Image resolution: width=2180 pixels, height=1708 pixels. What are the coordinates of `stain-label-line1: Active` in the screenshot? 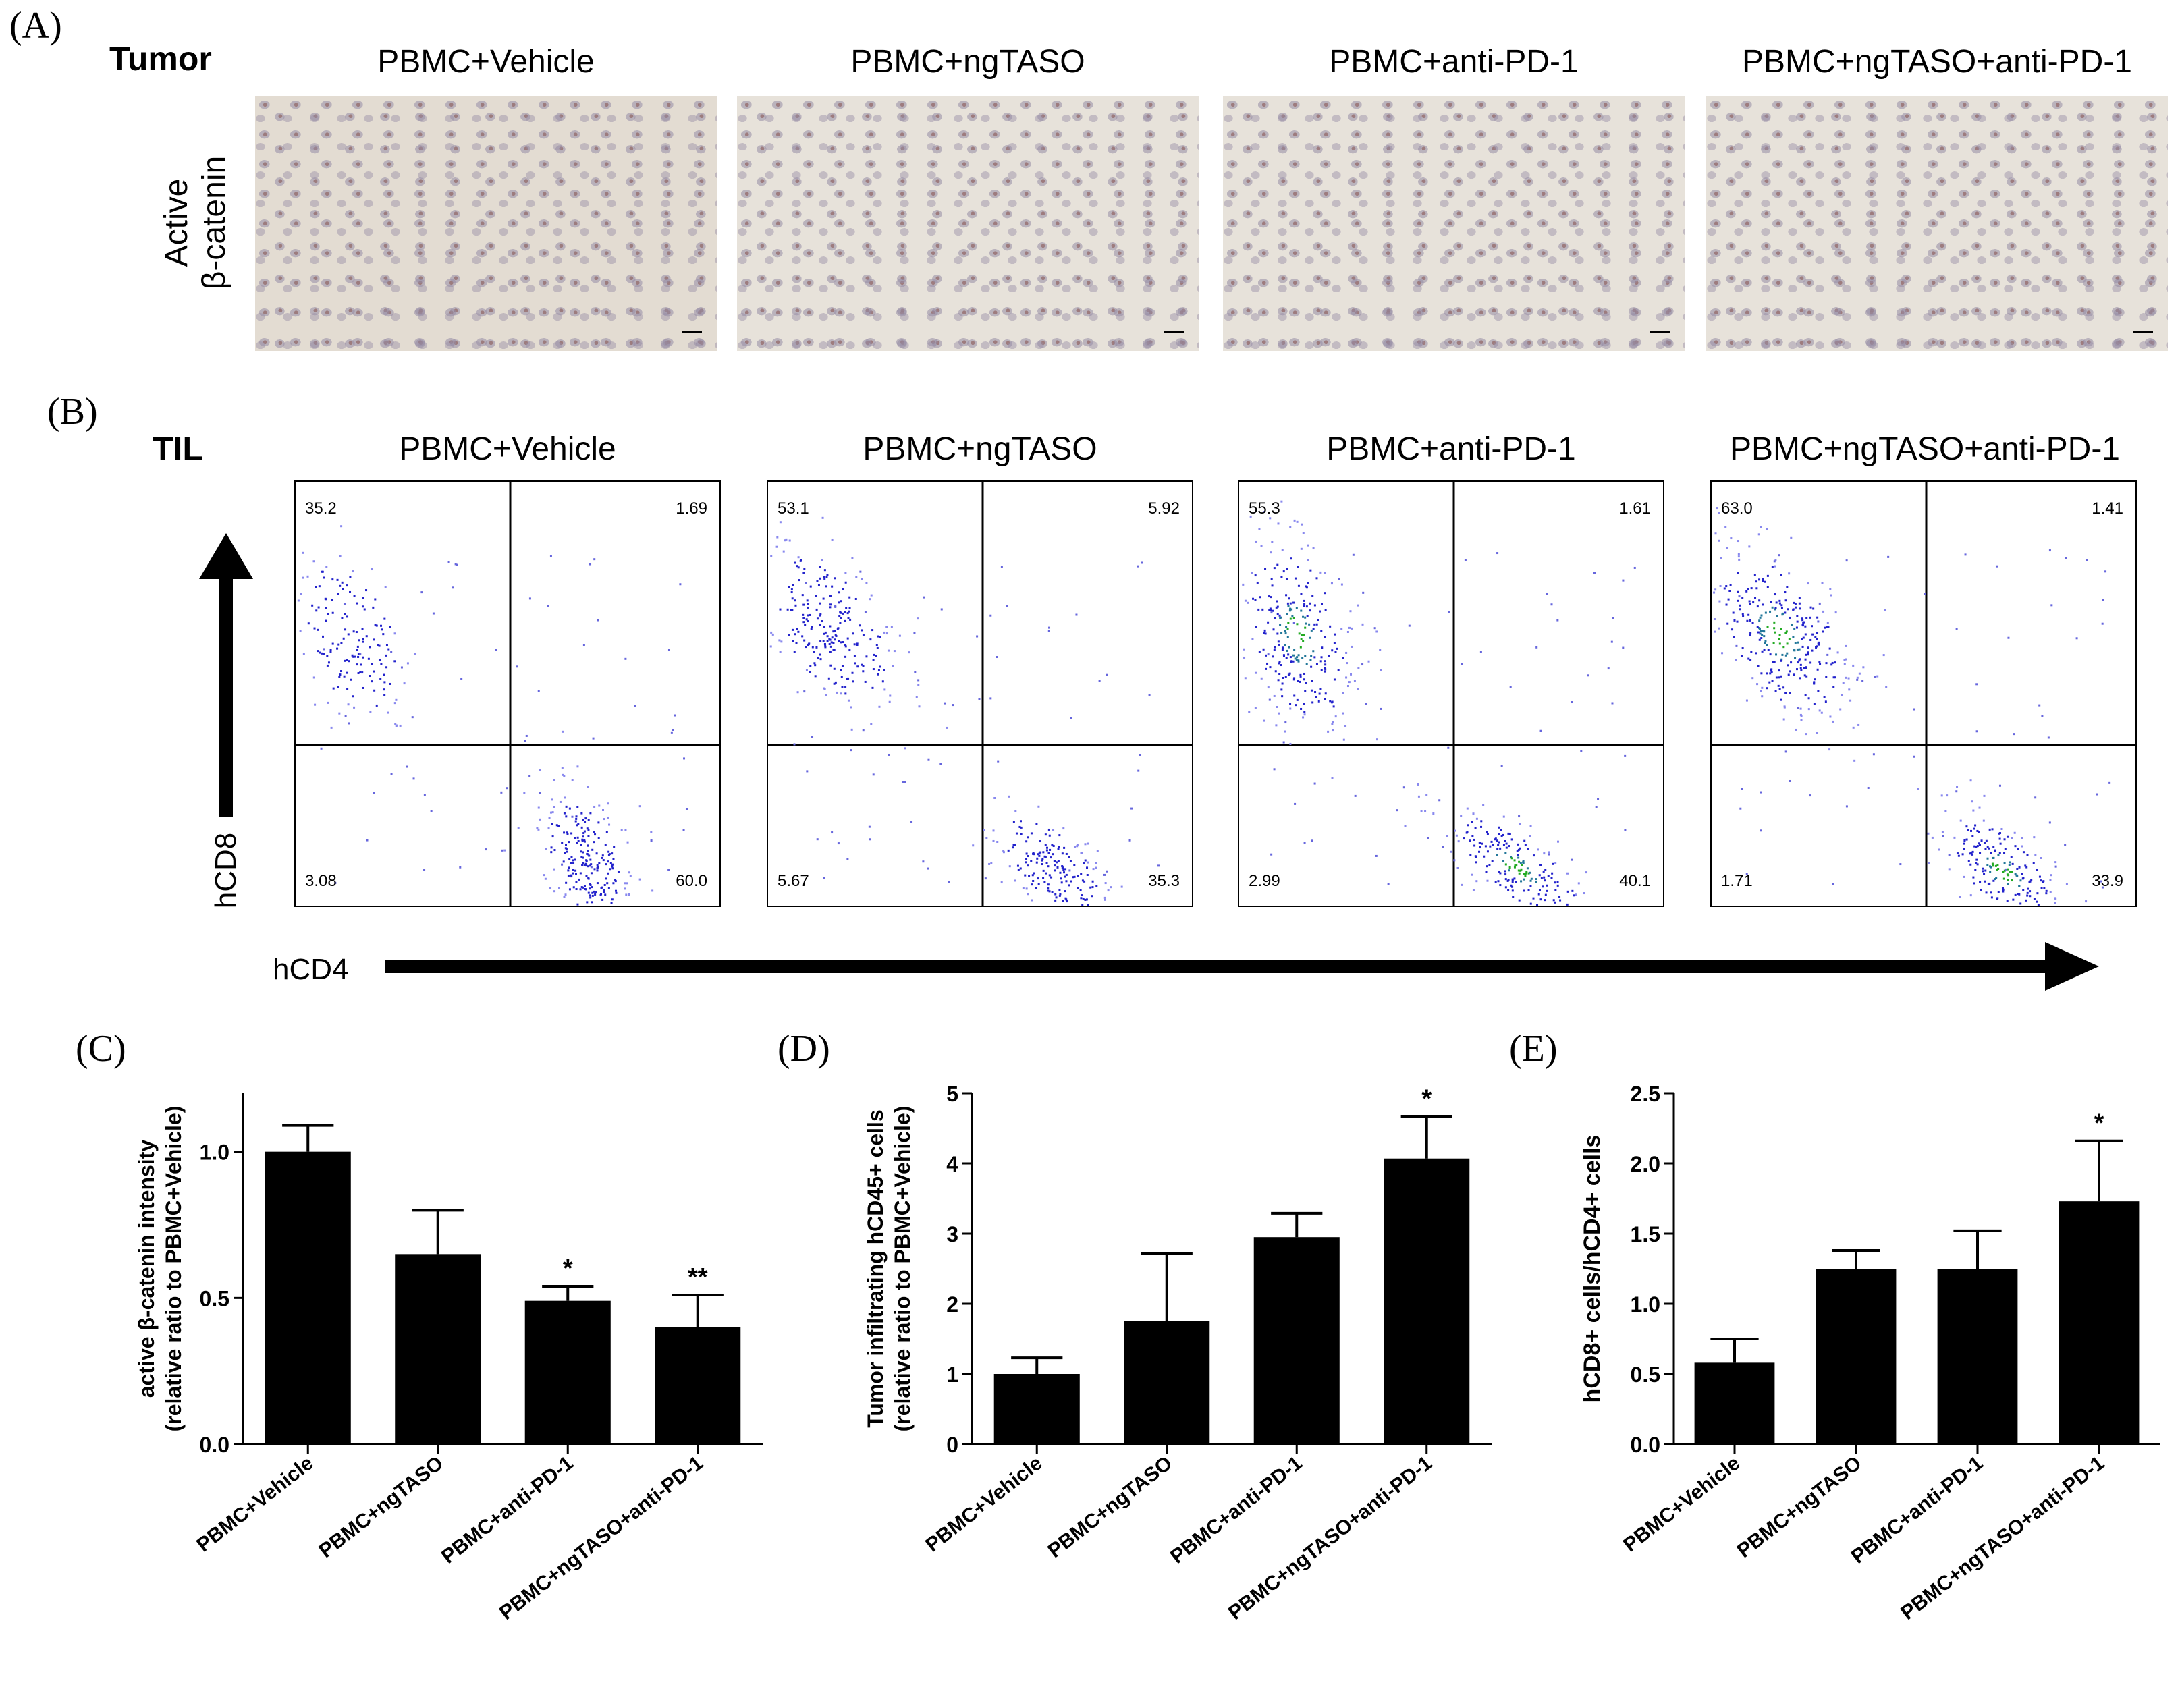 It's located at (176, 222).